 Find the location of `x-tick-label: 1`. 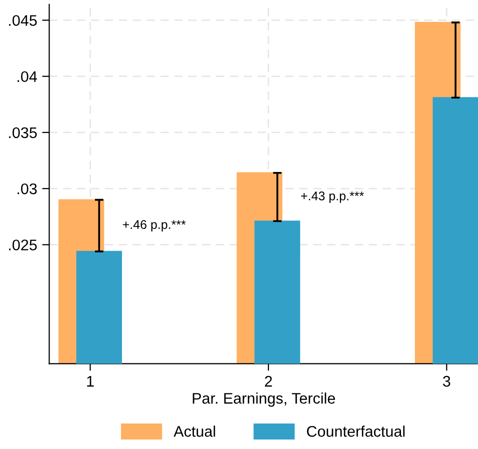

x-tick-label: 1 is located at coordinates (90, 381).